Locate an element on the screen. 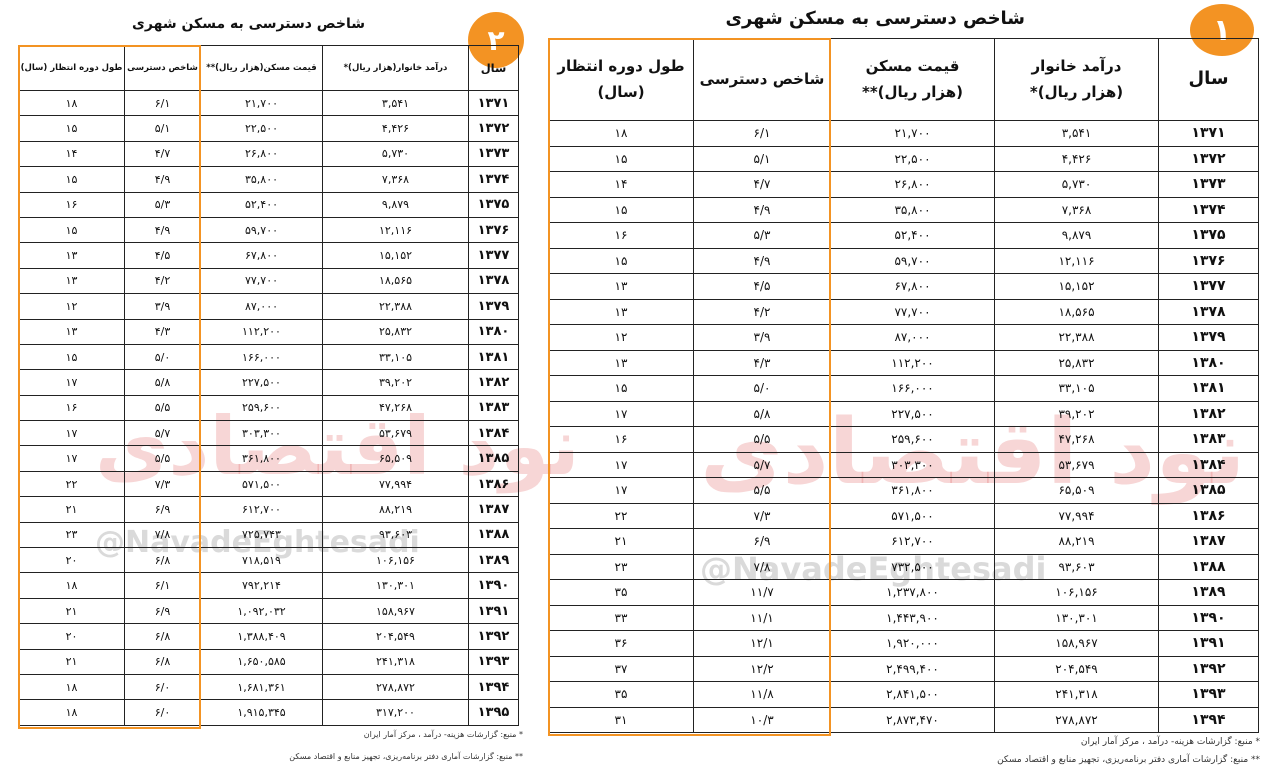  data-cell: ۳,۵۴۱ is located at coordinates (395, 103).